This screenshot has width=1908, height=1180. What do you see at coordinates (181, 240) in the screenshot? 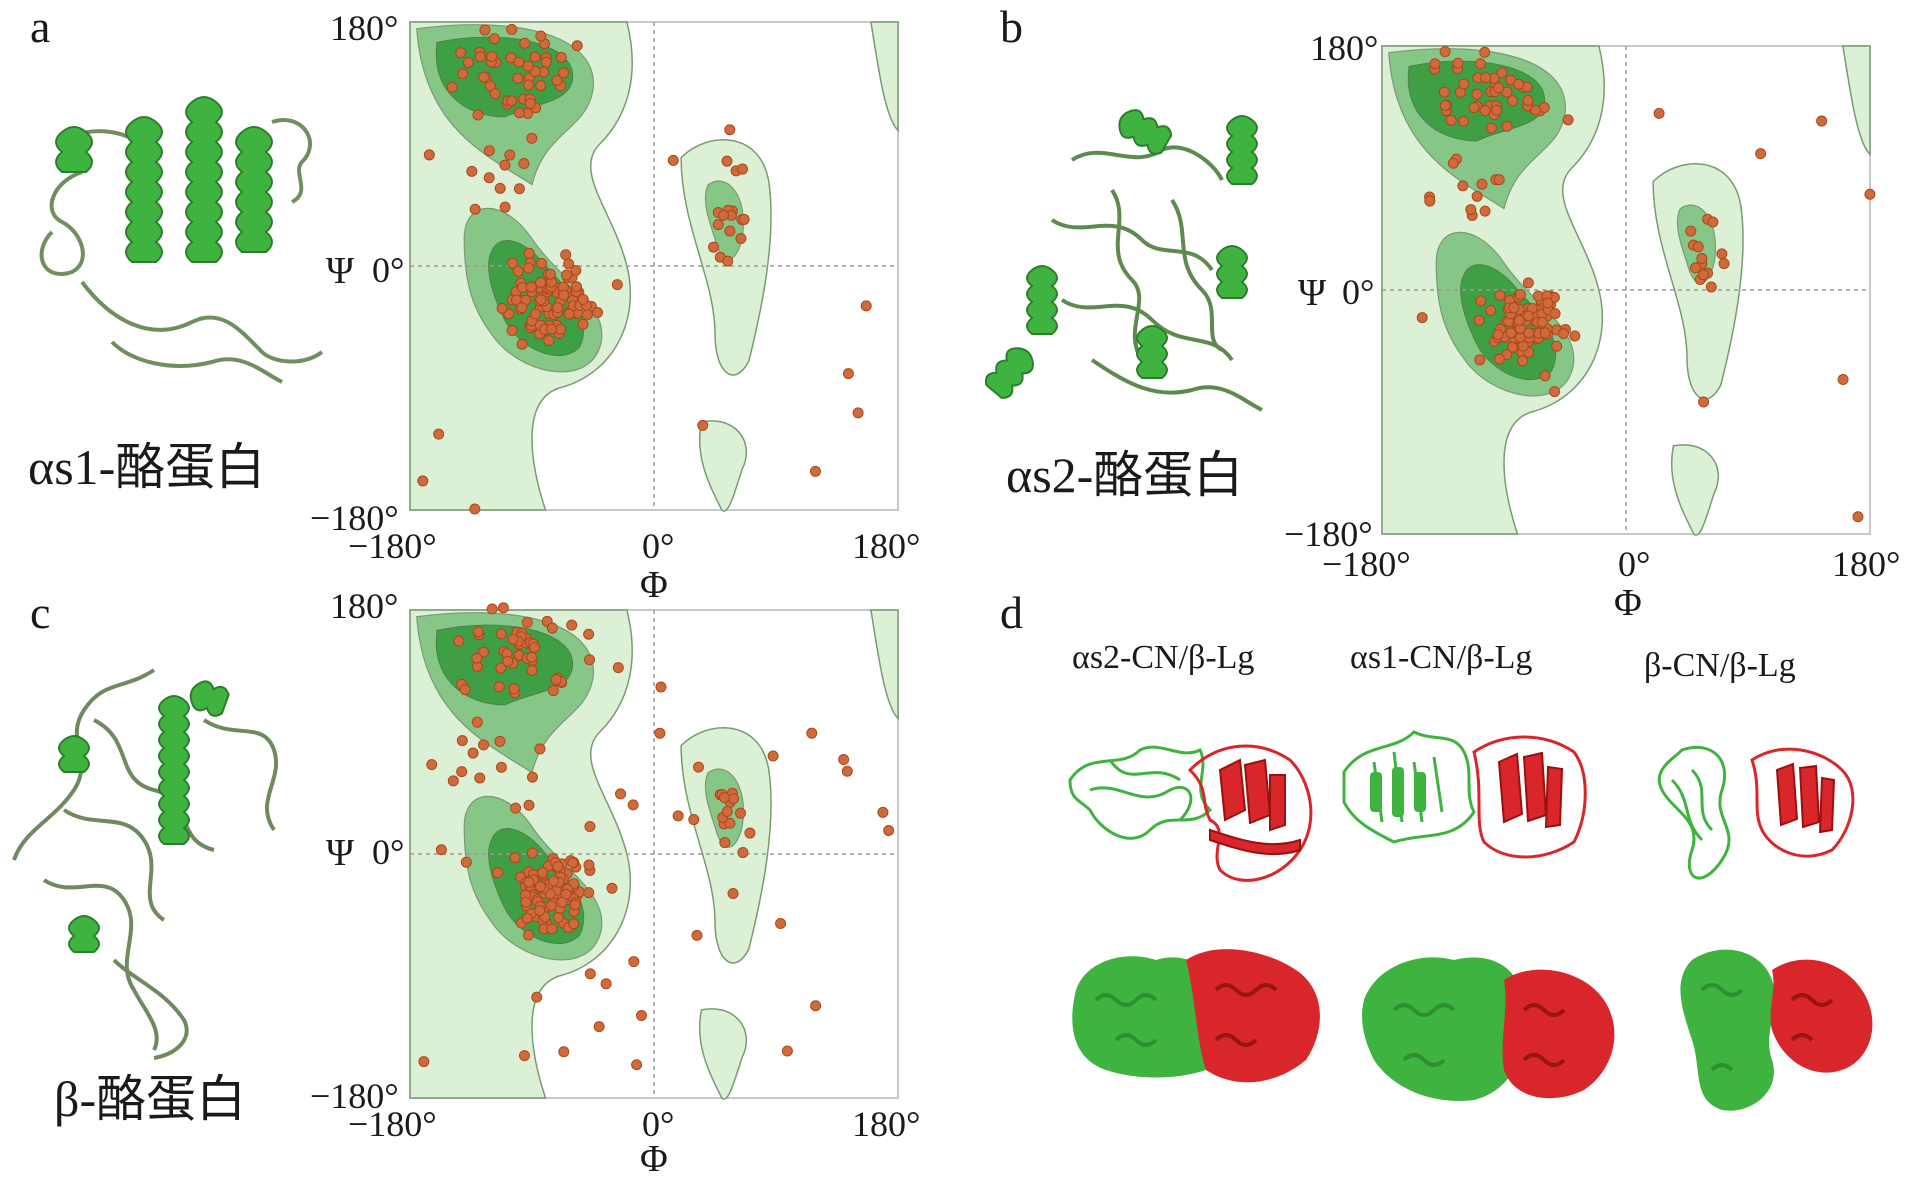
I see `alpha-s1-casein-ribbon-structure` at bounding box center [181, 240].